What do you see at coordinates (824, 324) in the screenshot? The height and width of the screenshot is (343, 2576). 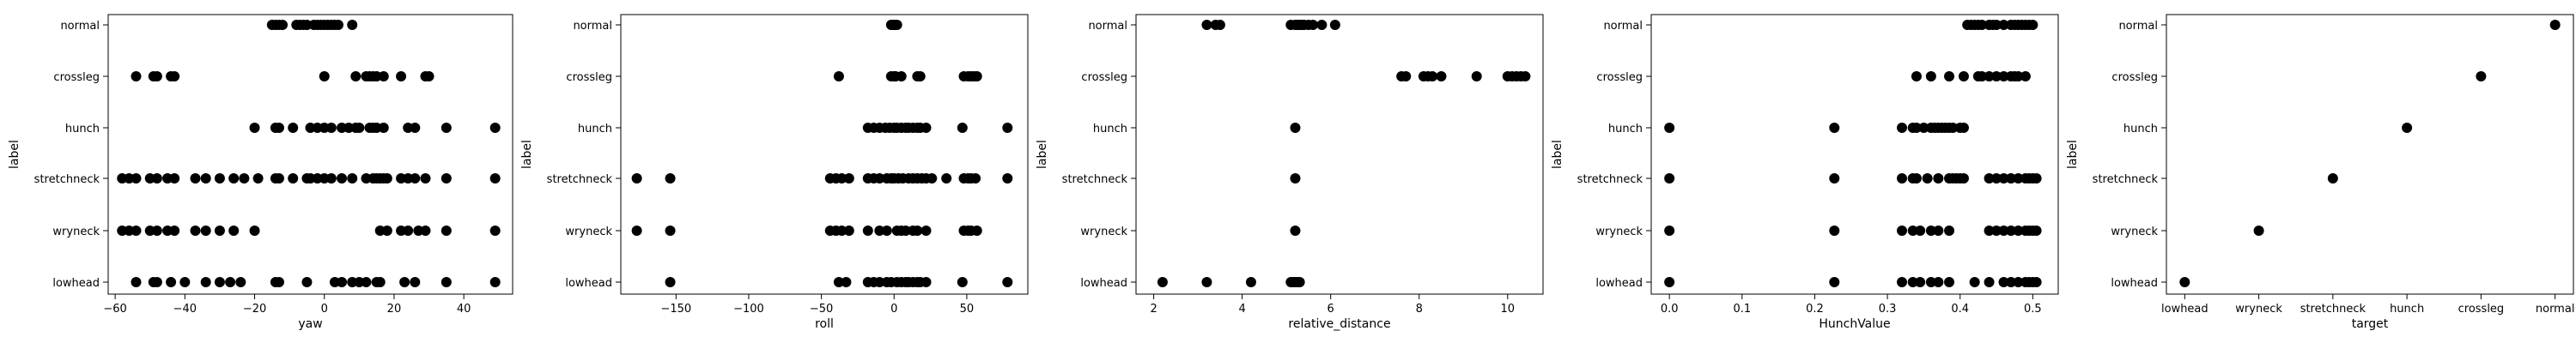 I see `x-axis-title: roll` at bounding box center [824, 324].